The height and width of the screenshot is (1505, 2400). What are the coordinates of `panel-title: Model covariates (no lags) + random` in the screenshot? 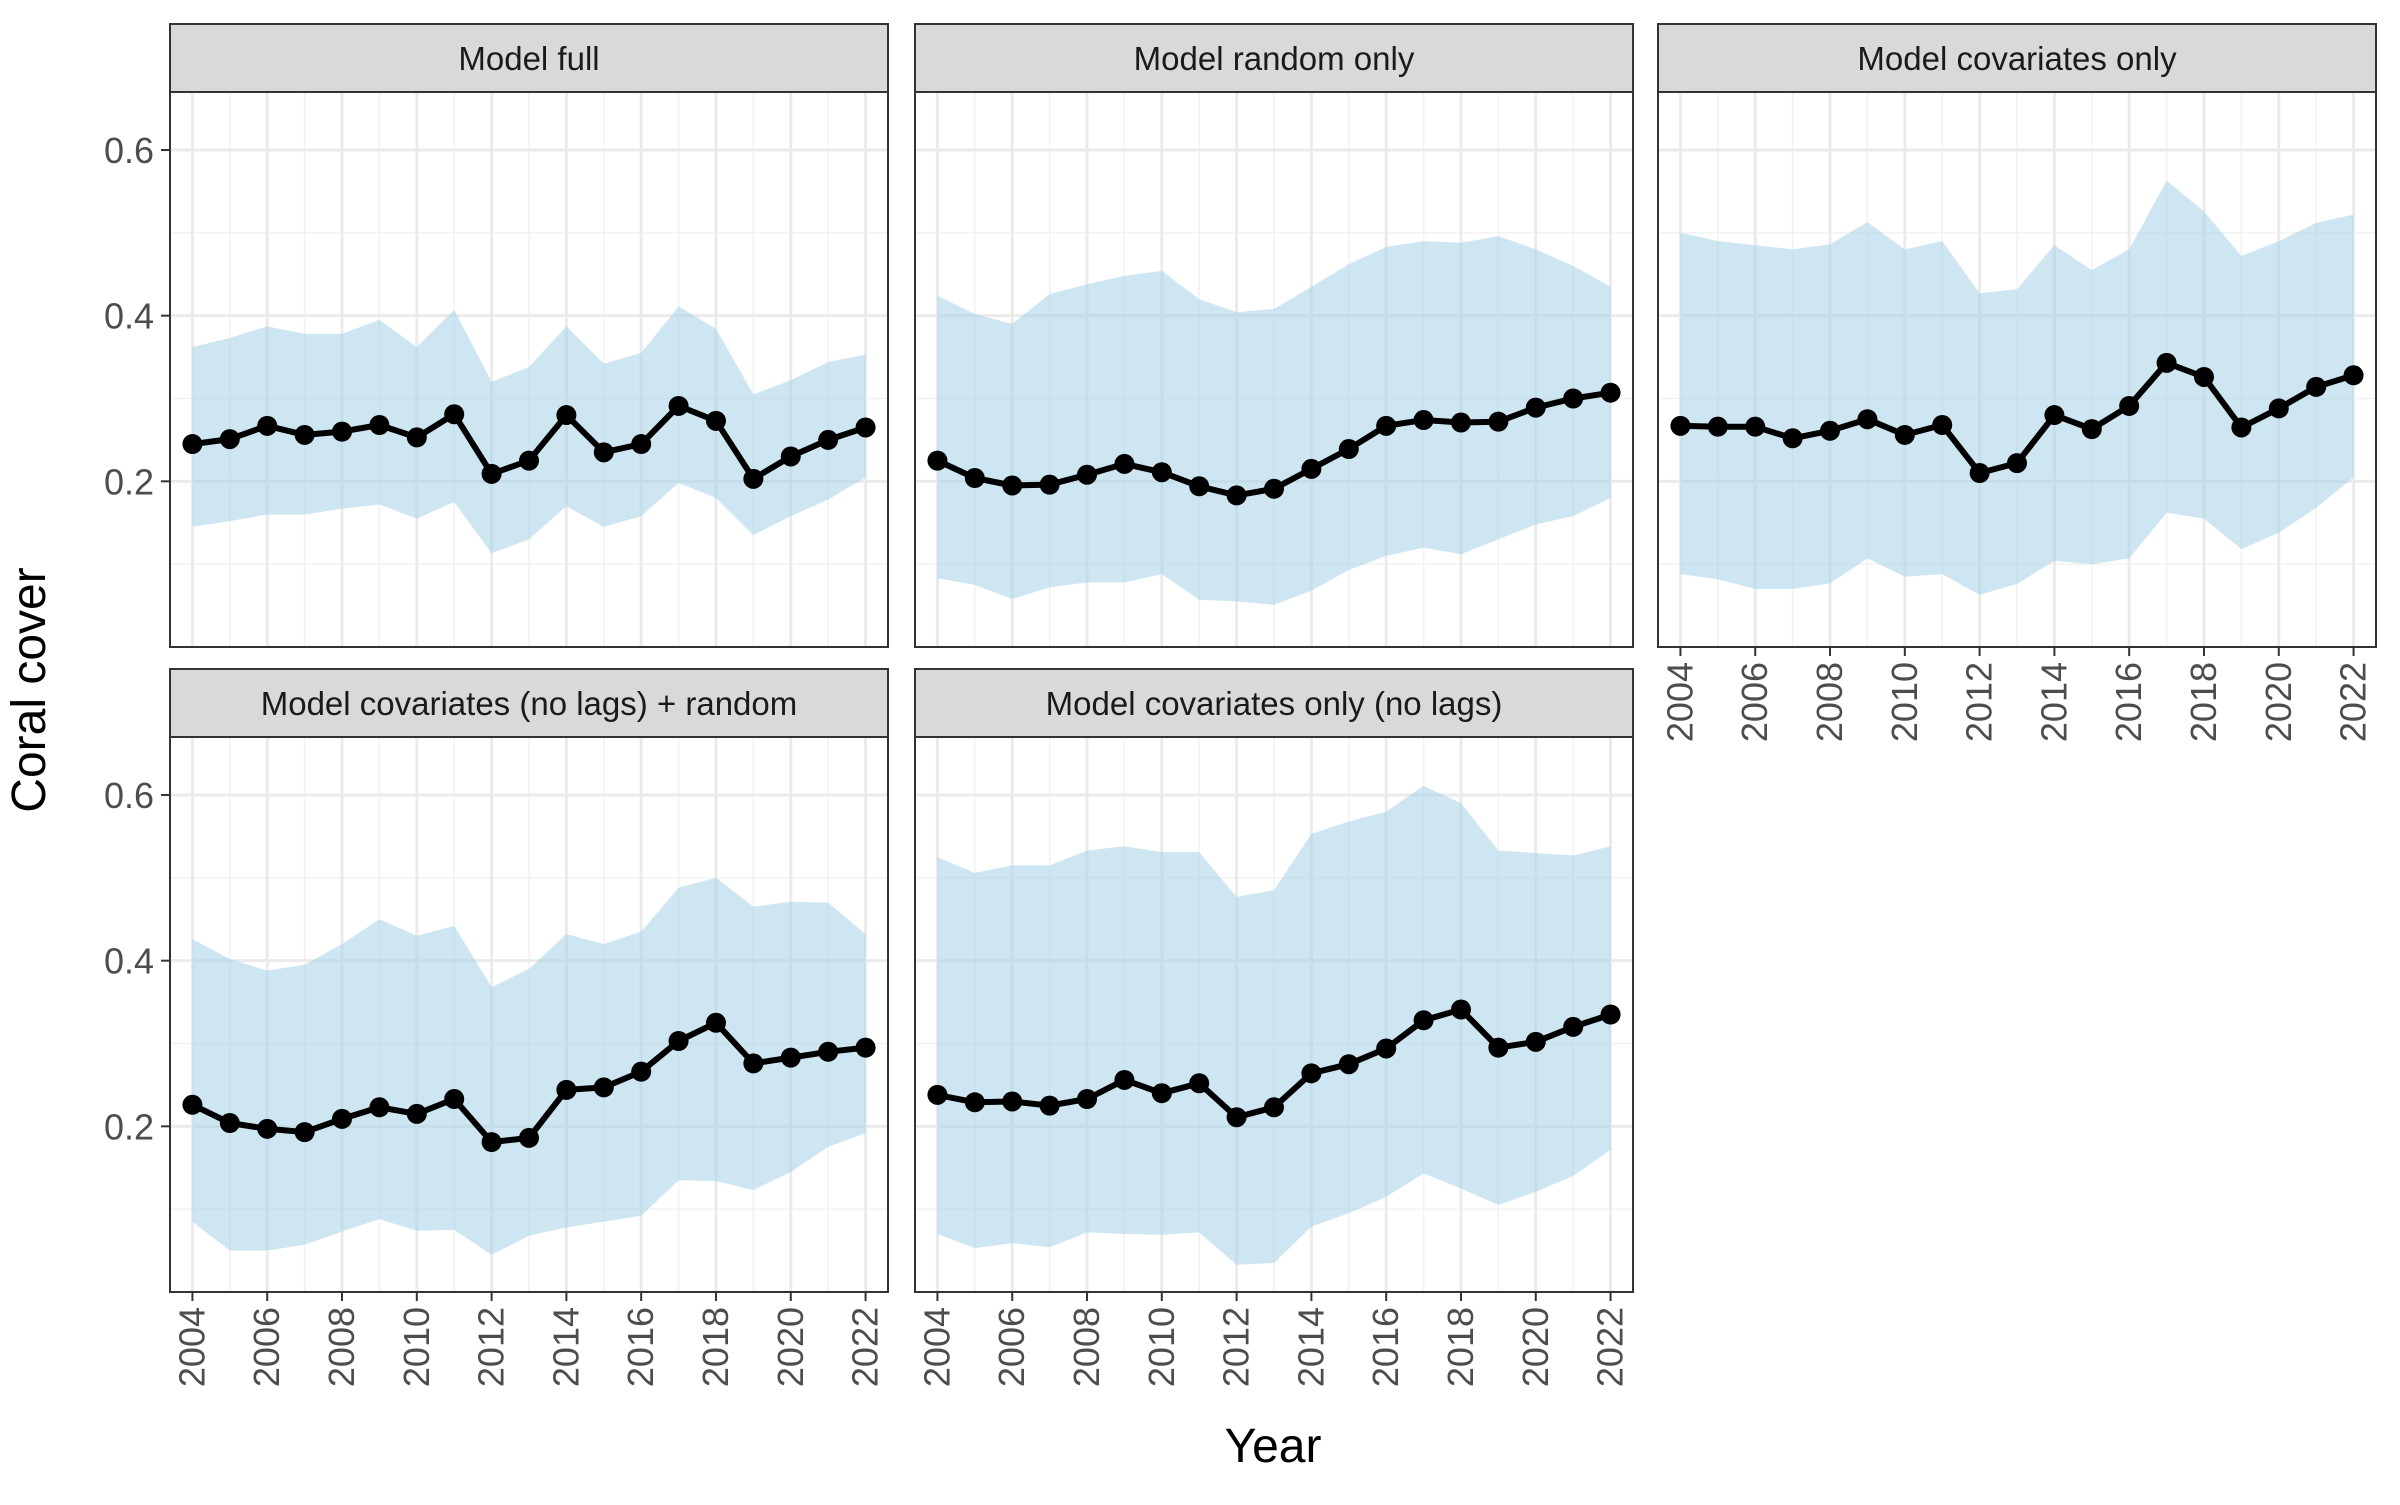 It's located at (529, 703).